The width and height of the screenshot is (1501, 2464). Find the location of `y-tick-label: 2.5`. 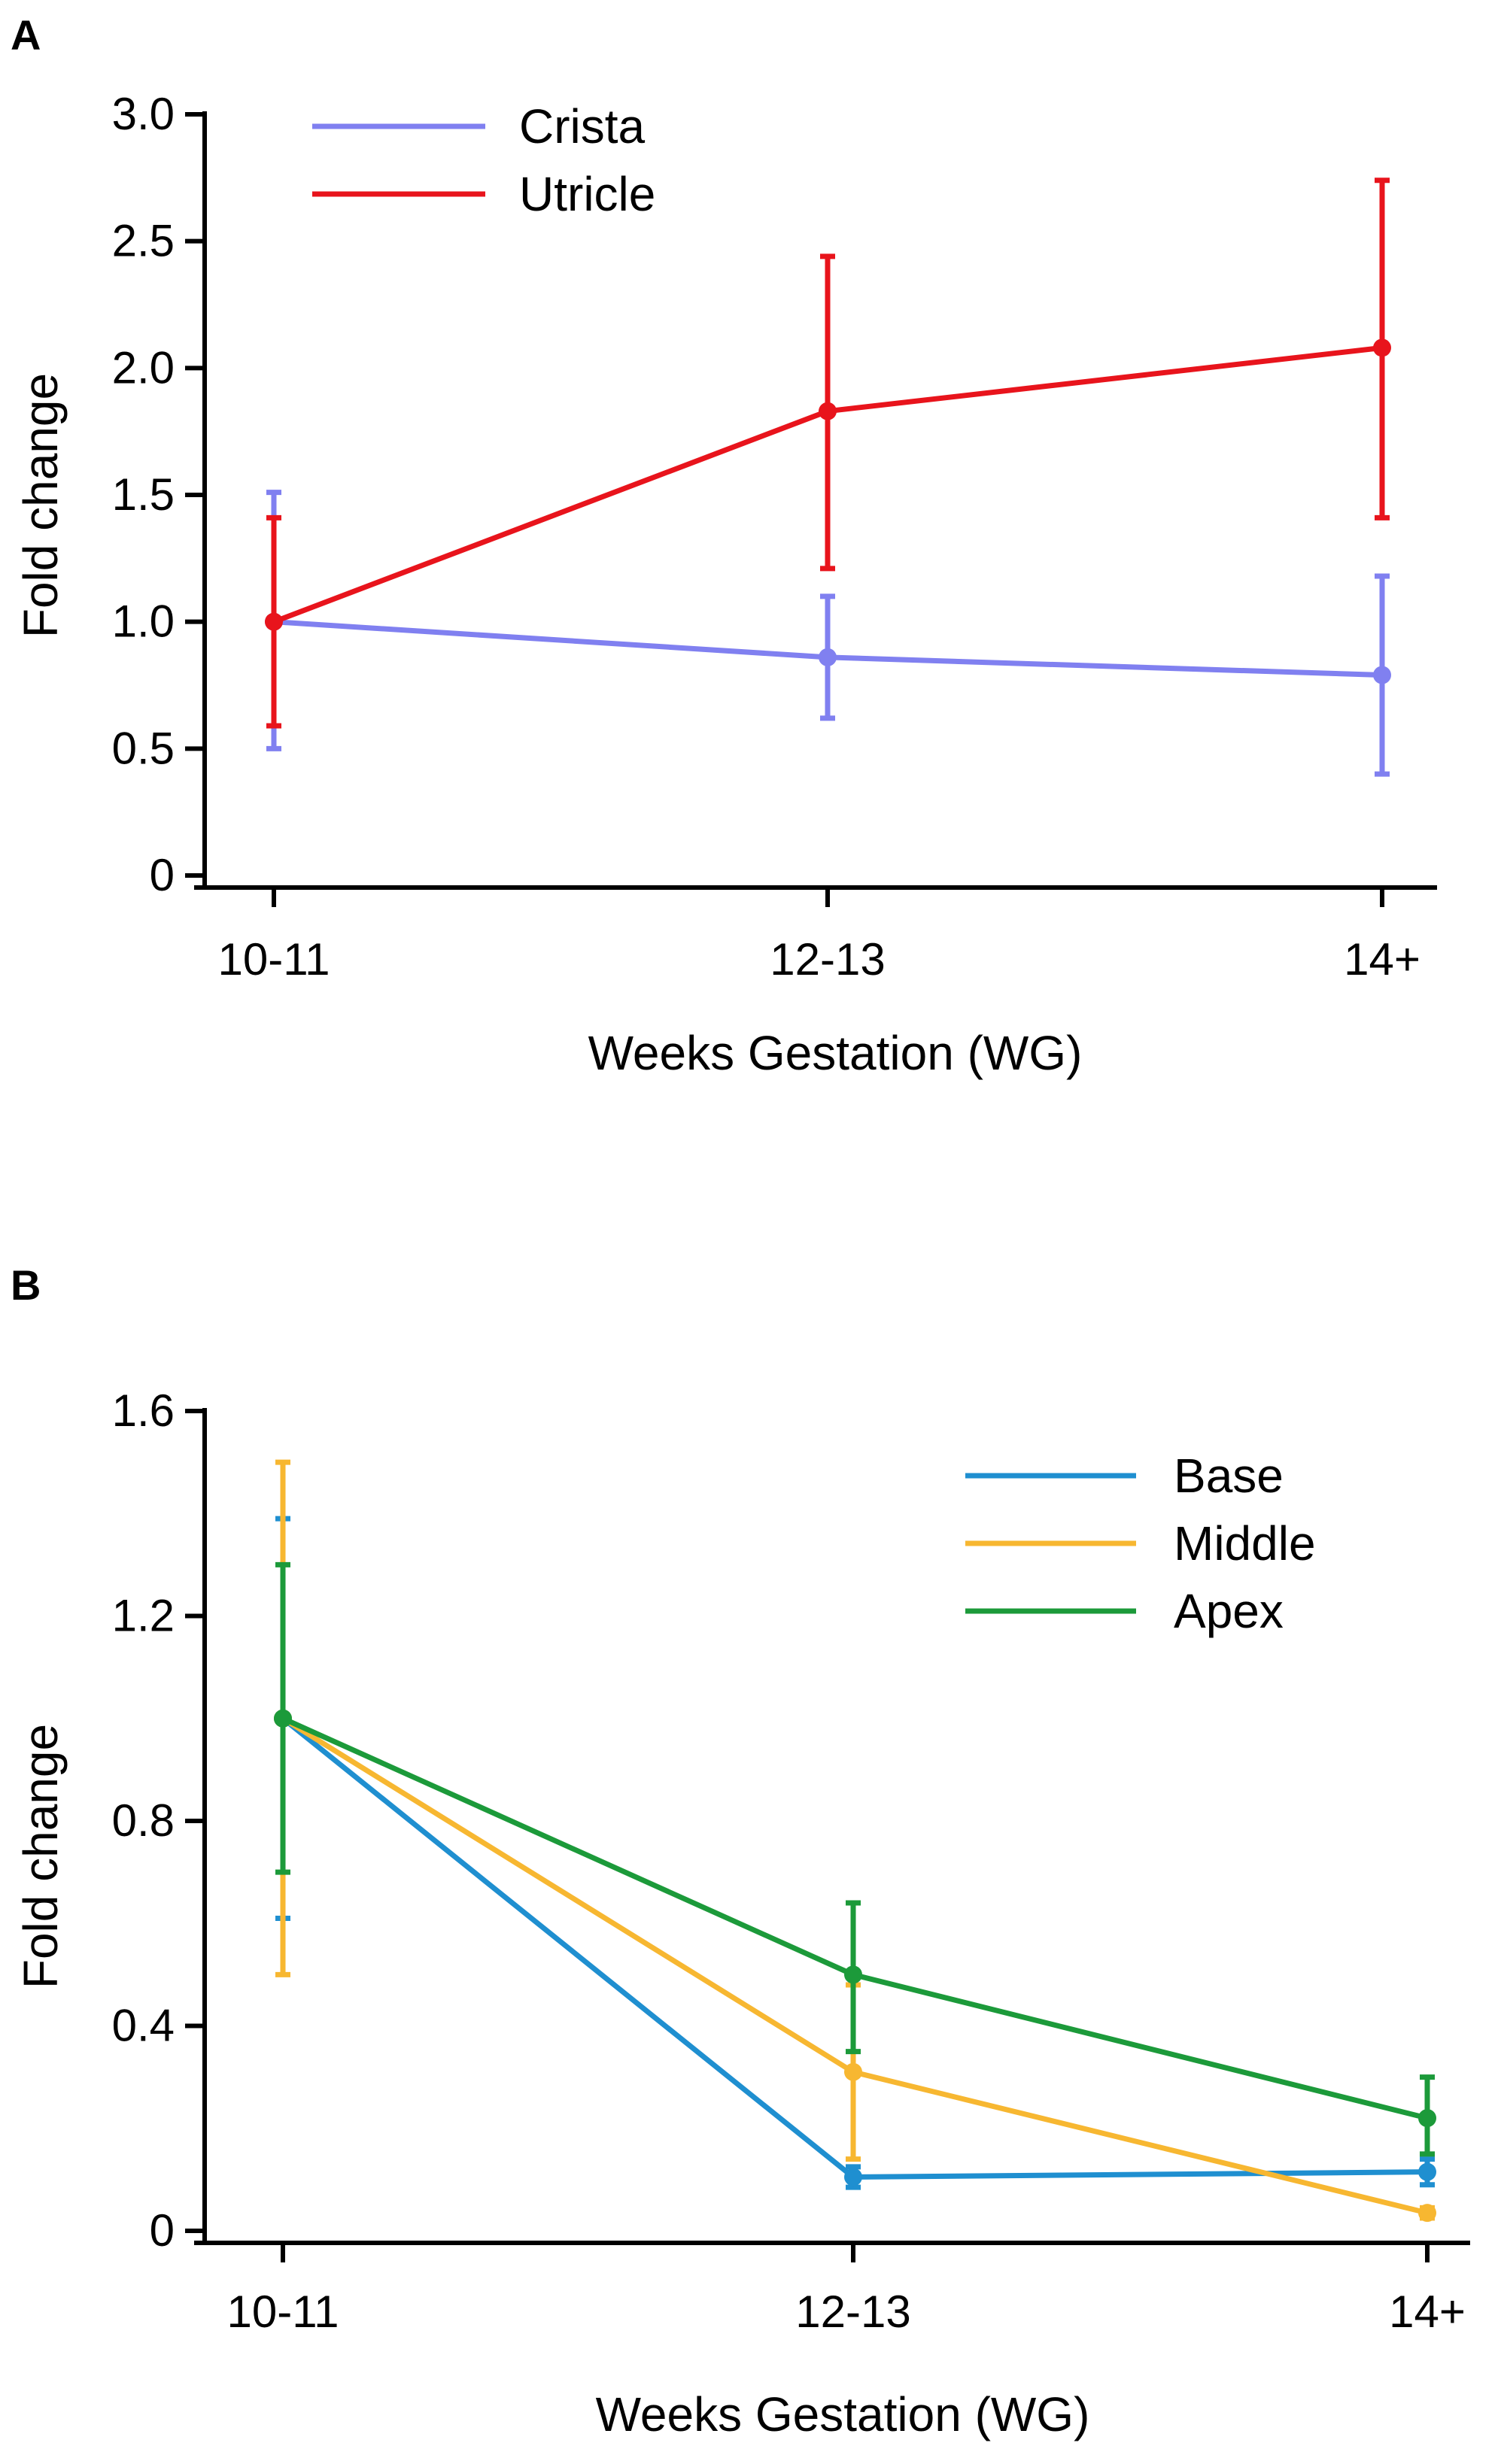

y-tick-label: 2.5 is located at coordinates (143, 241).